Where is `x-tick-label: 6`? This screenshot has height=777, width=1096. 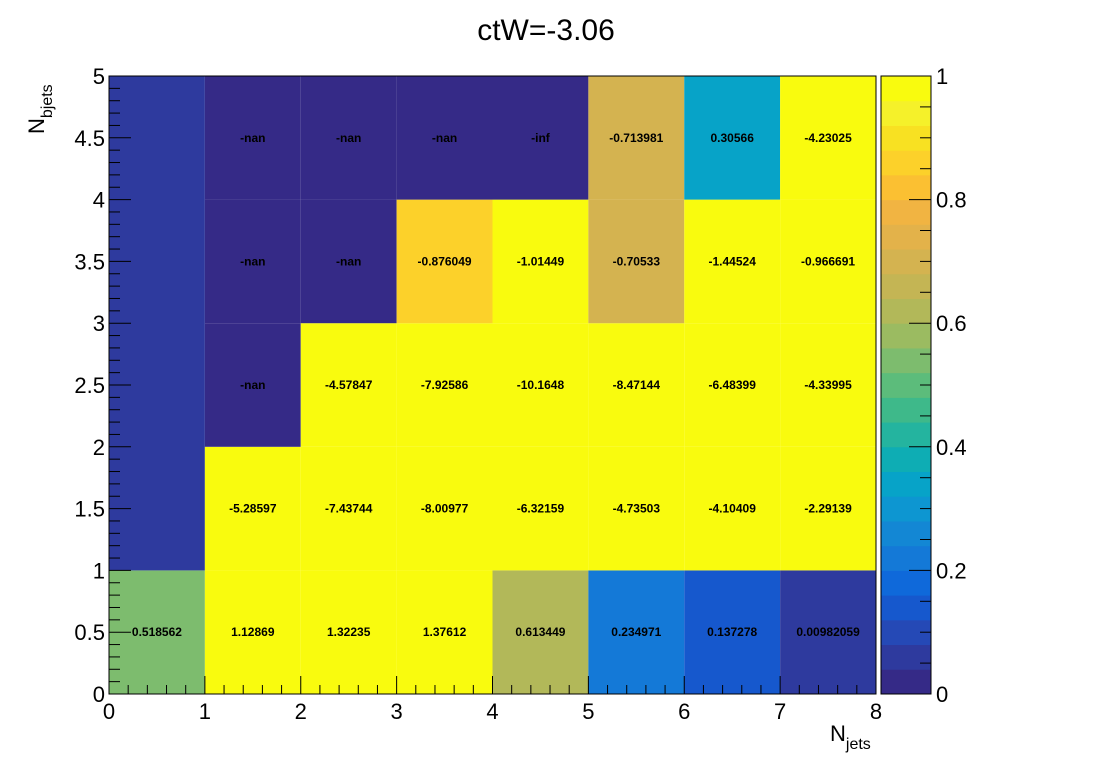
x-tick-label: 6 is located at coordinates (684, 711).